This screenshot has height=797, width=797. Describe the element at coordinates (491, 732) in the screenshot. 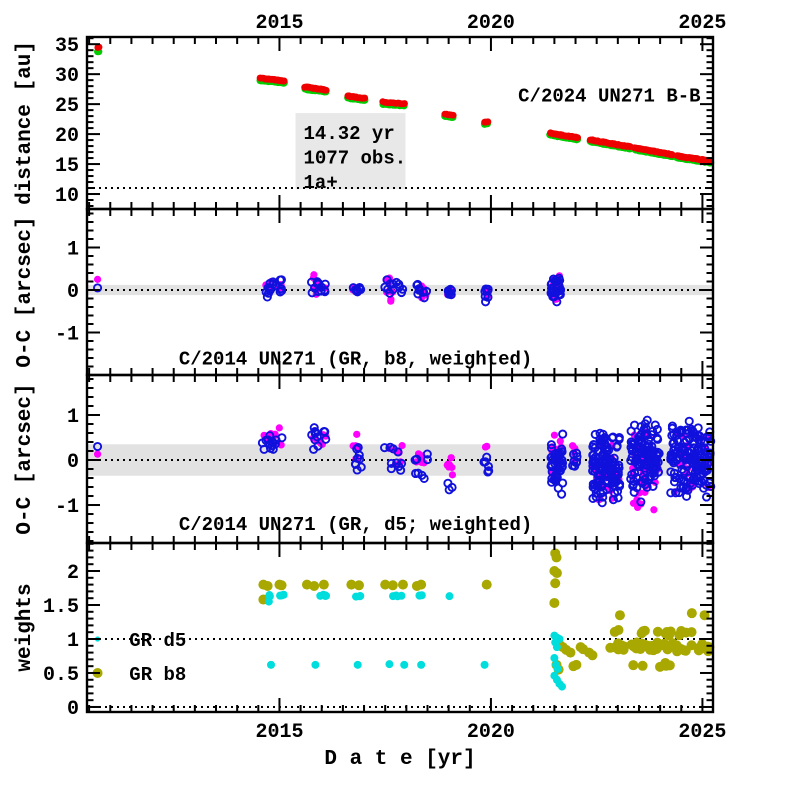

I see `x-tick-label-bottom: 2020` at that location.